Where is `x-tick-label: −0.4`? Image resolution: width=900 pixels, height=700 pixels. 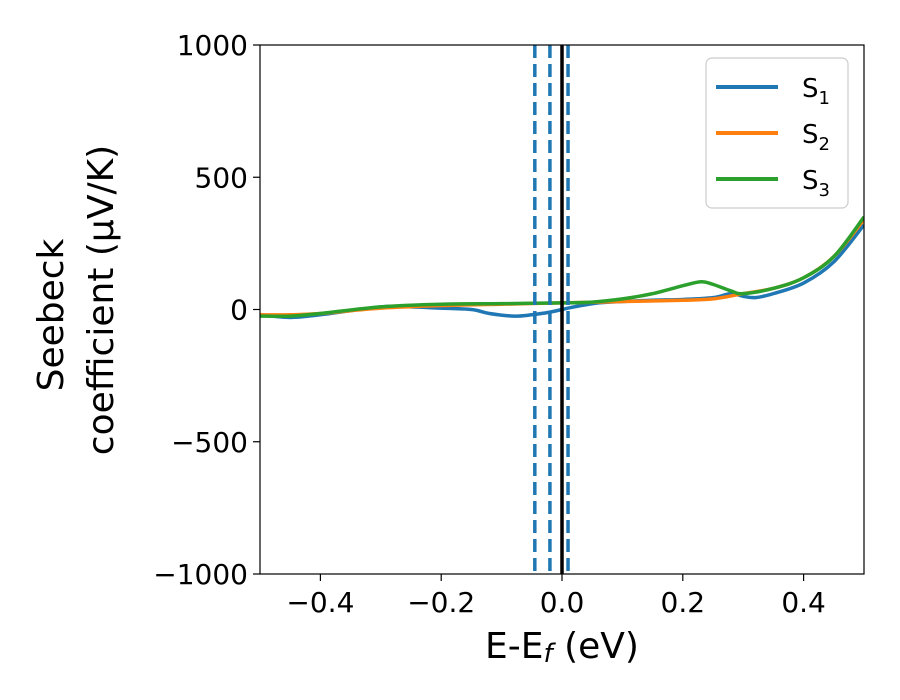
x-tick-label: −0.4 is located at coordinates (320, 602).